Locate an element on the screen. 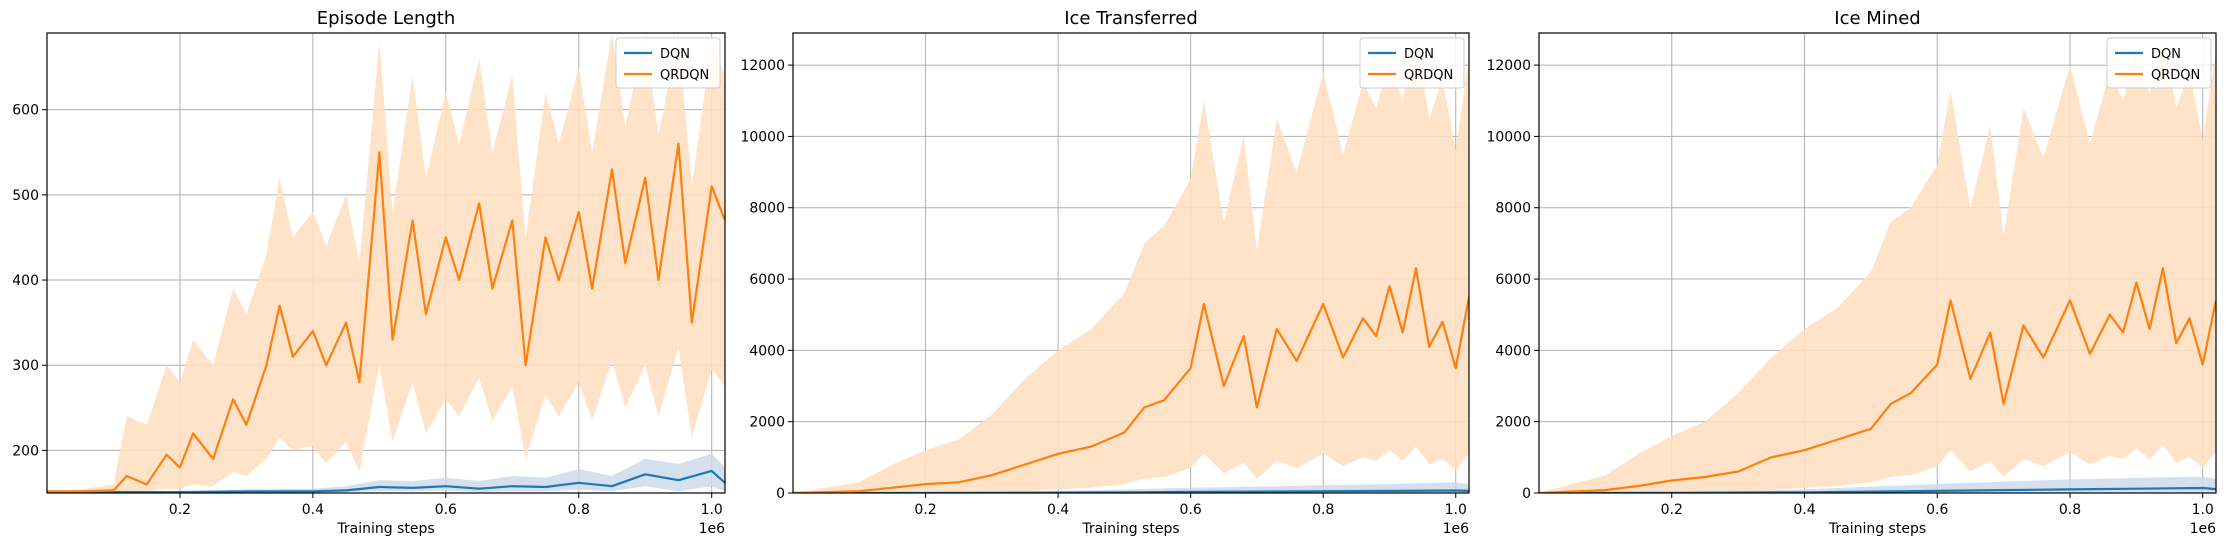  y-tick-label: 200 is located at coordinates (25, 451).